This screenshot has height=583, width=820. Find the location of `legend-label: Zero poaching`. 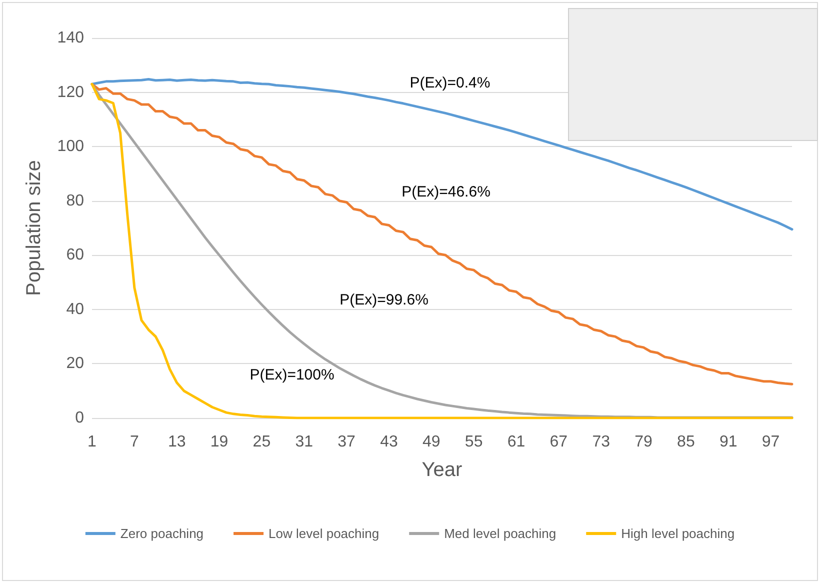

legend-label: Zero poaching is located at coordinates (162, 533).